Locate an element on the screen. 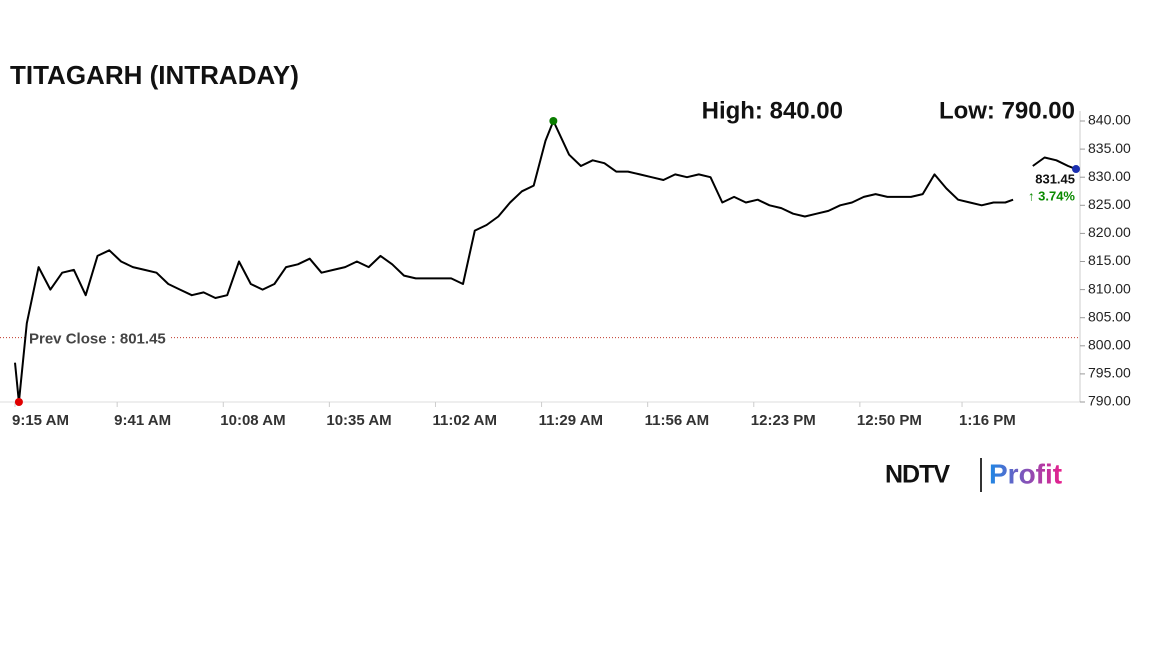  low-label: Low: 790.00 is located at coordinates (1007, 110).